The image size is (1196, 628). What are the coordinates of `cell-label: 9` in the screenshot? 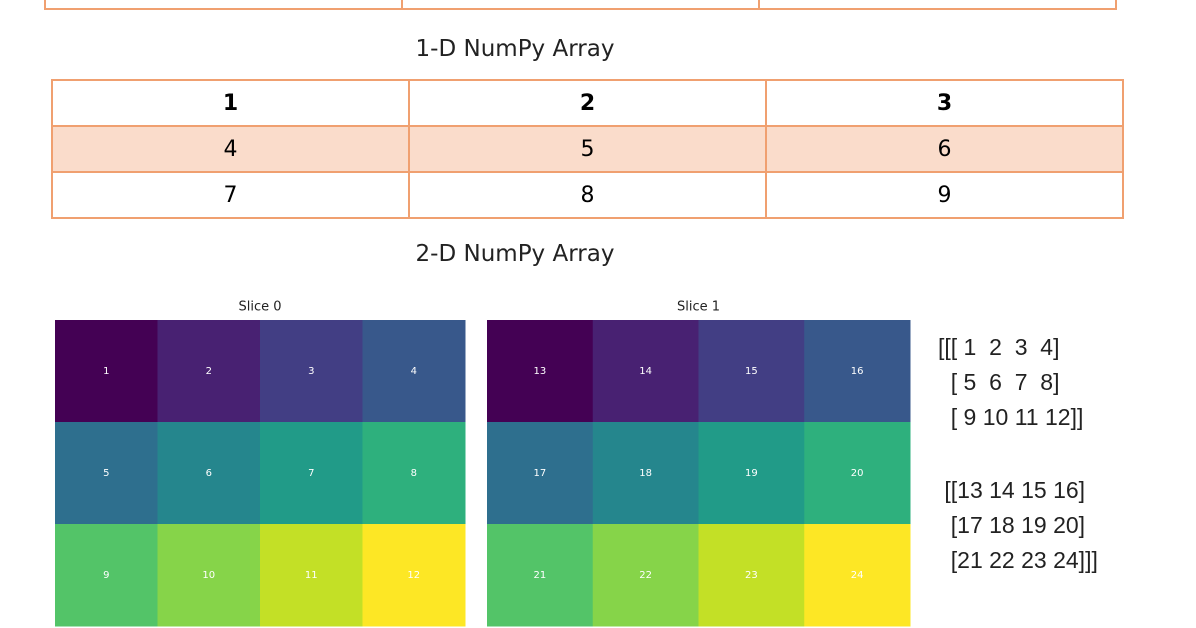 It's located at (106, 575).